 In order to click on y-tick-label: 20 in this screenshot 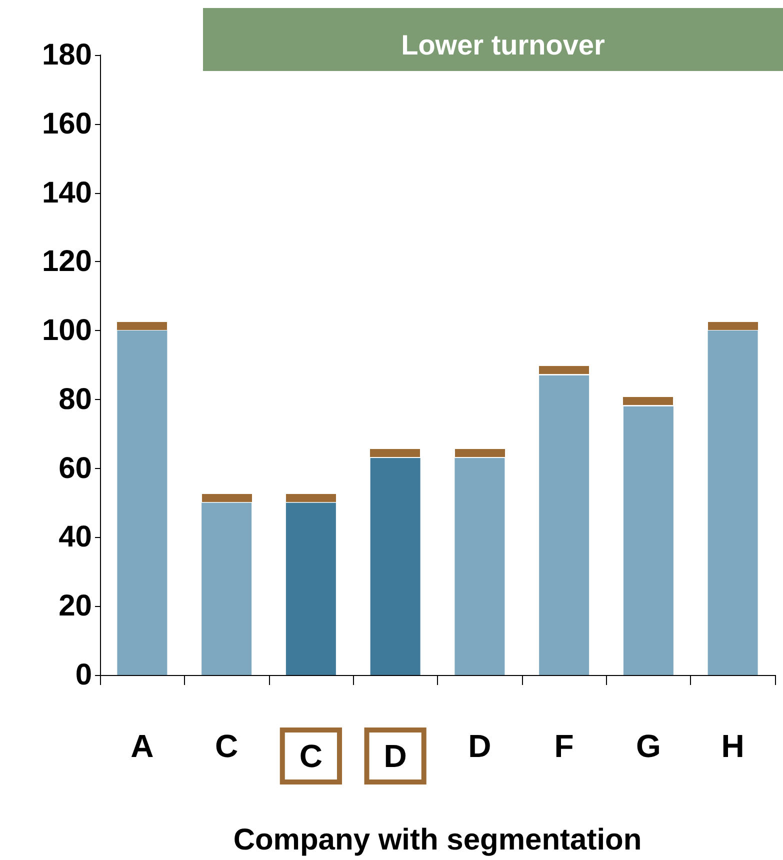, I will do `click(75, 606)`.